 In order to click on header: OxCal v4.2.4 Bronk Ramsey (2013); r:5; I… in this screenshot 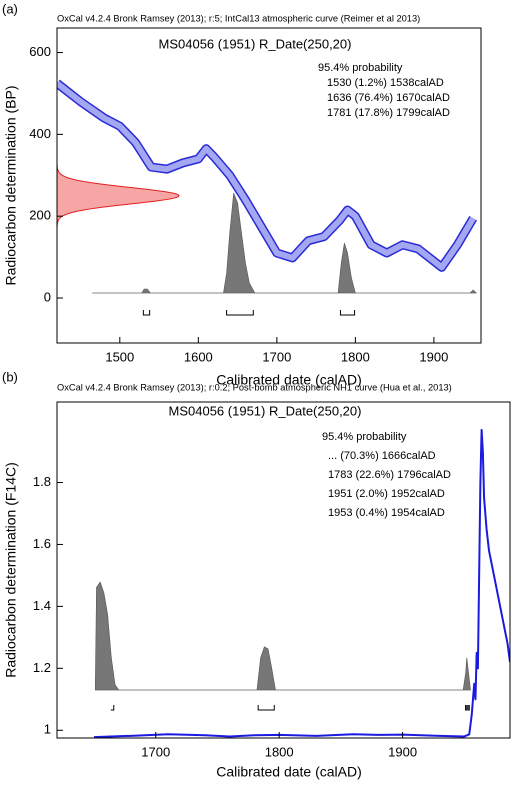, I will do `click(238, 18)`.